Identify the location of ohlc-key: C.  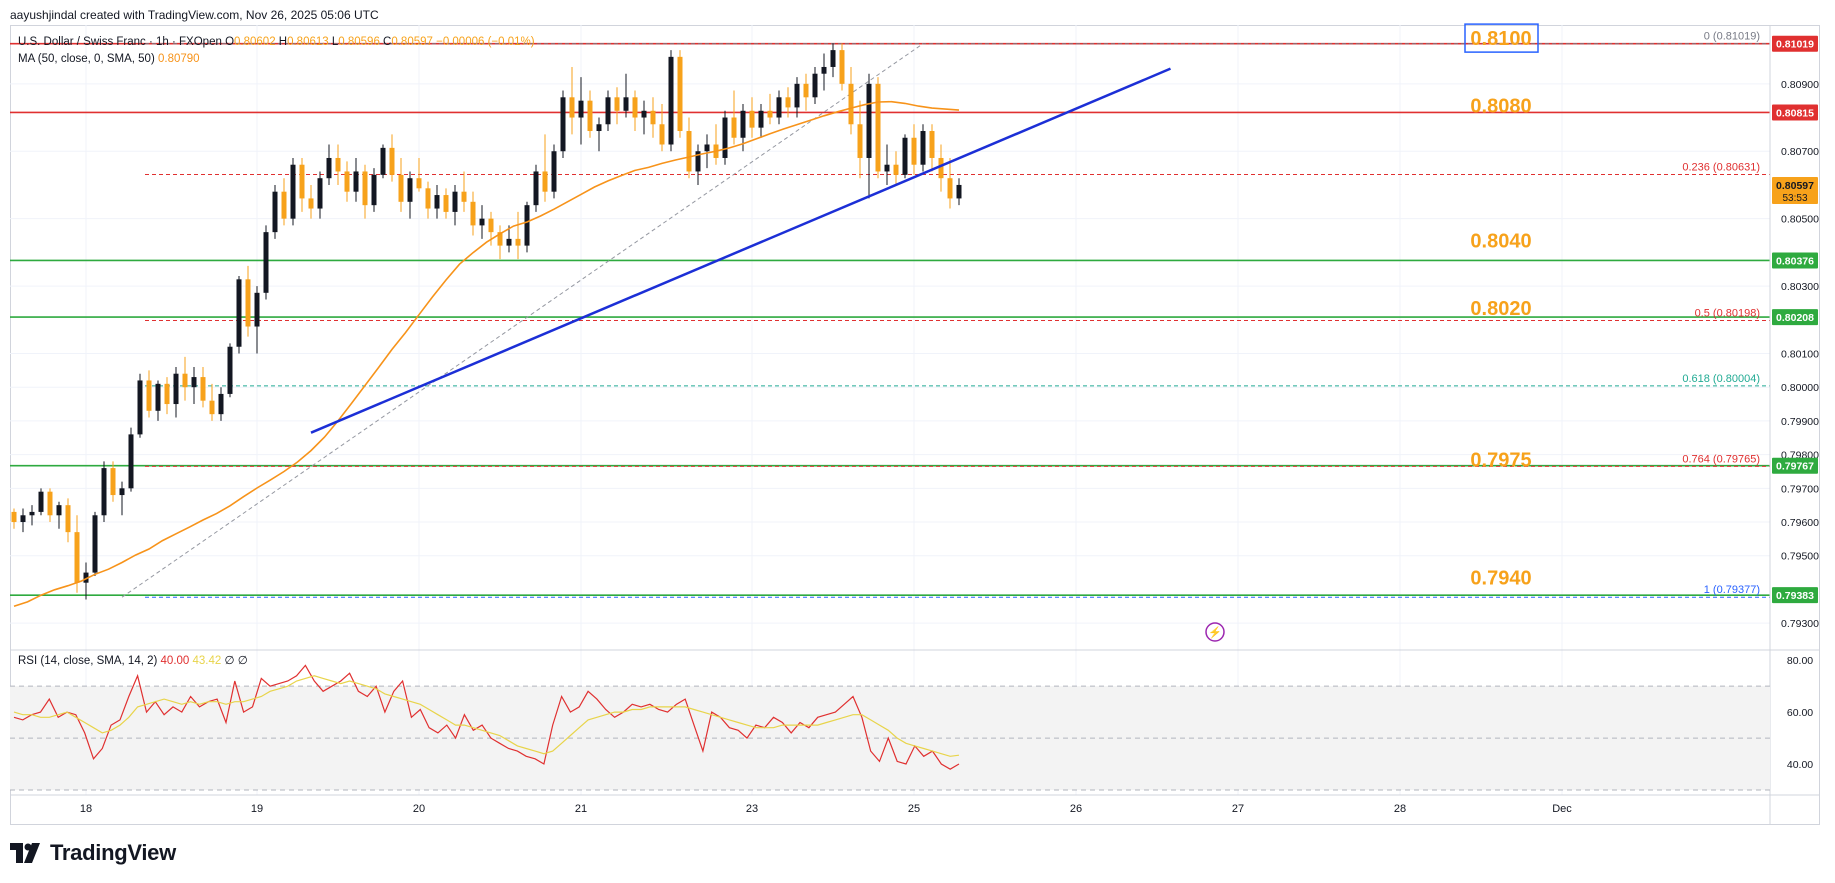
(387, 42).